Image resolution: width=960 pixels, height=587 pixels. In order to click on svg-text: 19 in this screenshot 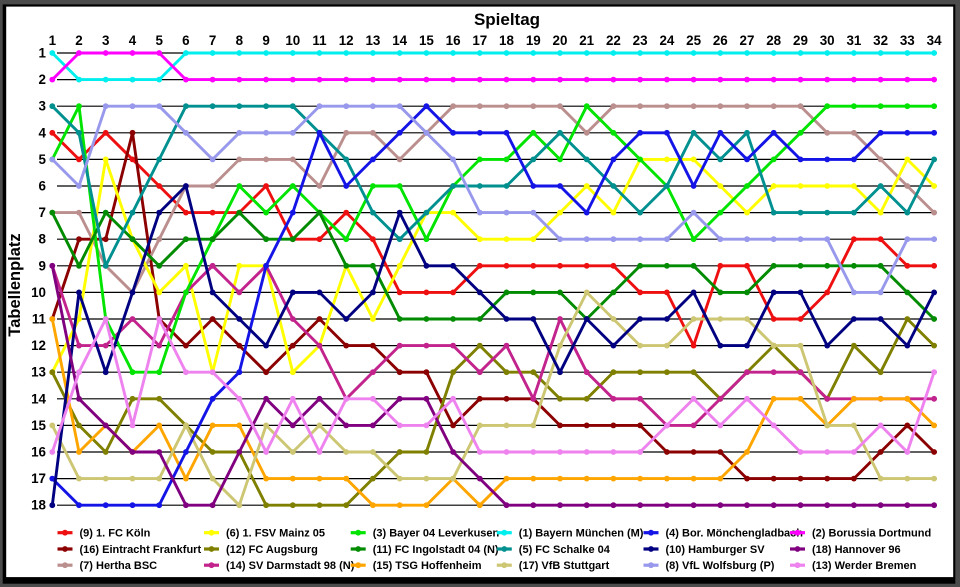, I will do `click(533, 40)`.